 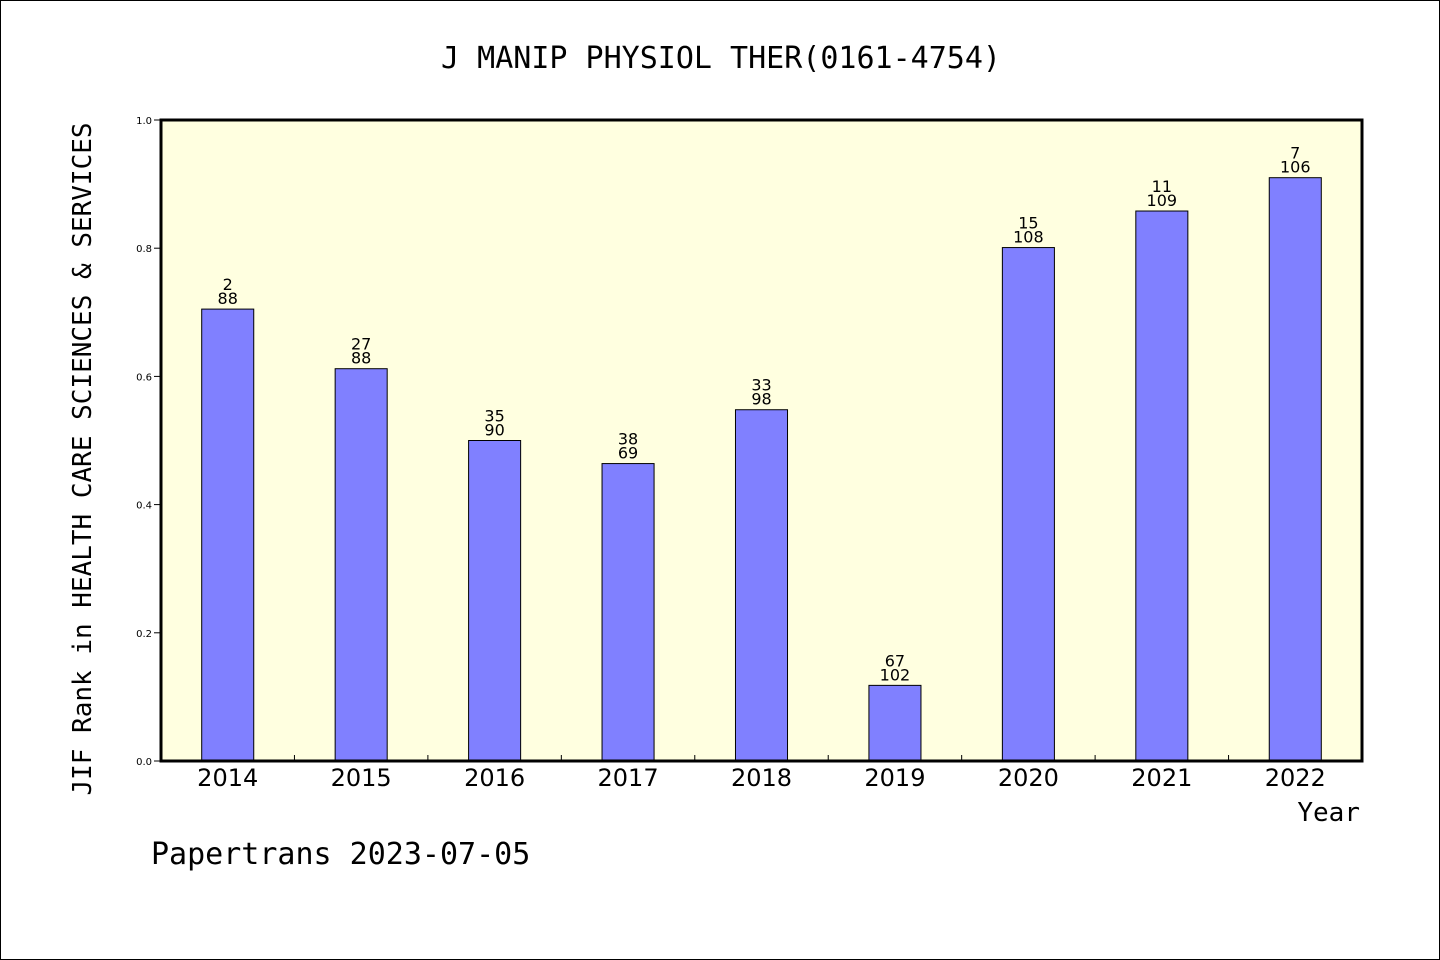 I want to click on data-label-rank: 38, so click(x=628, y=439).